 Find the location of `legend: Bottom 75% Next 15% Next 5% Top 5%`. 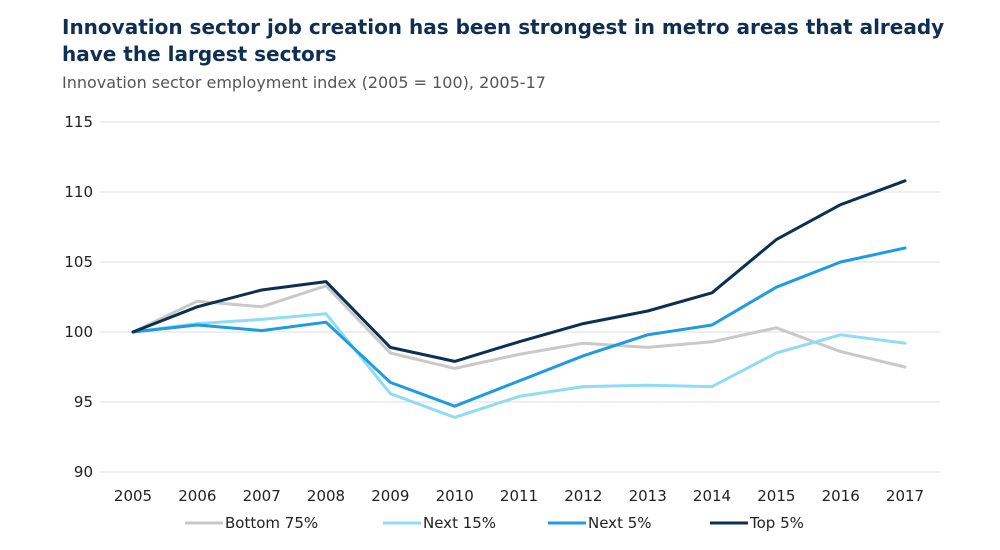

legend: Bottom 75% Next 15% Next 5% Top 5% is located at coordinates (494, 523).